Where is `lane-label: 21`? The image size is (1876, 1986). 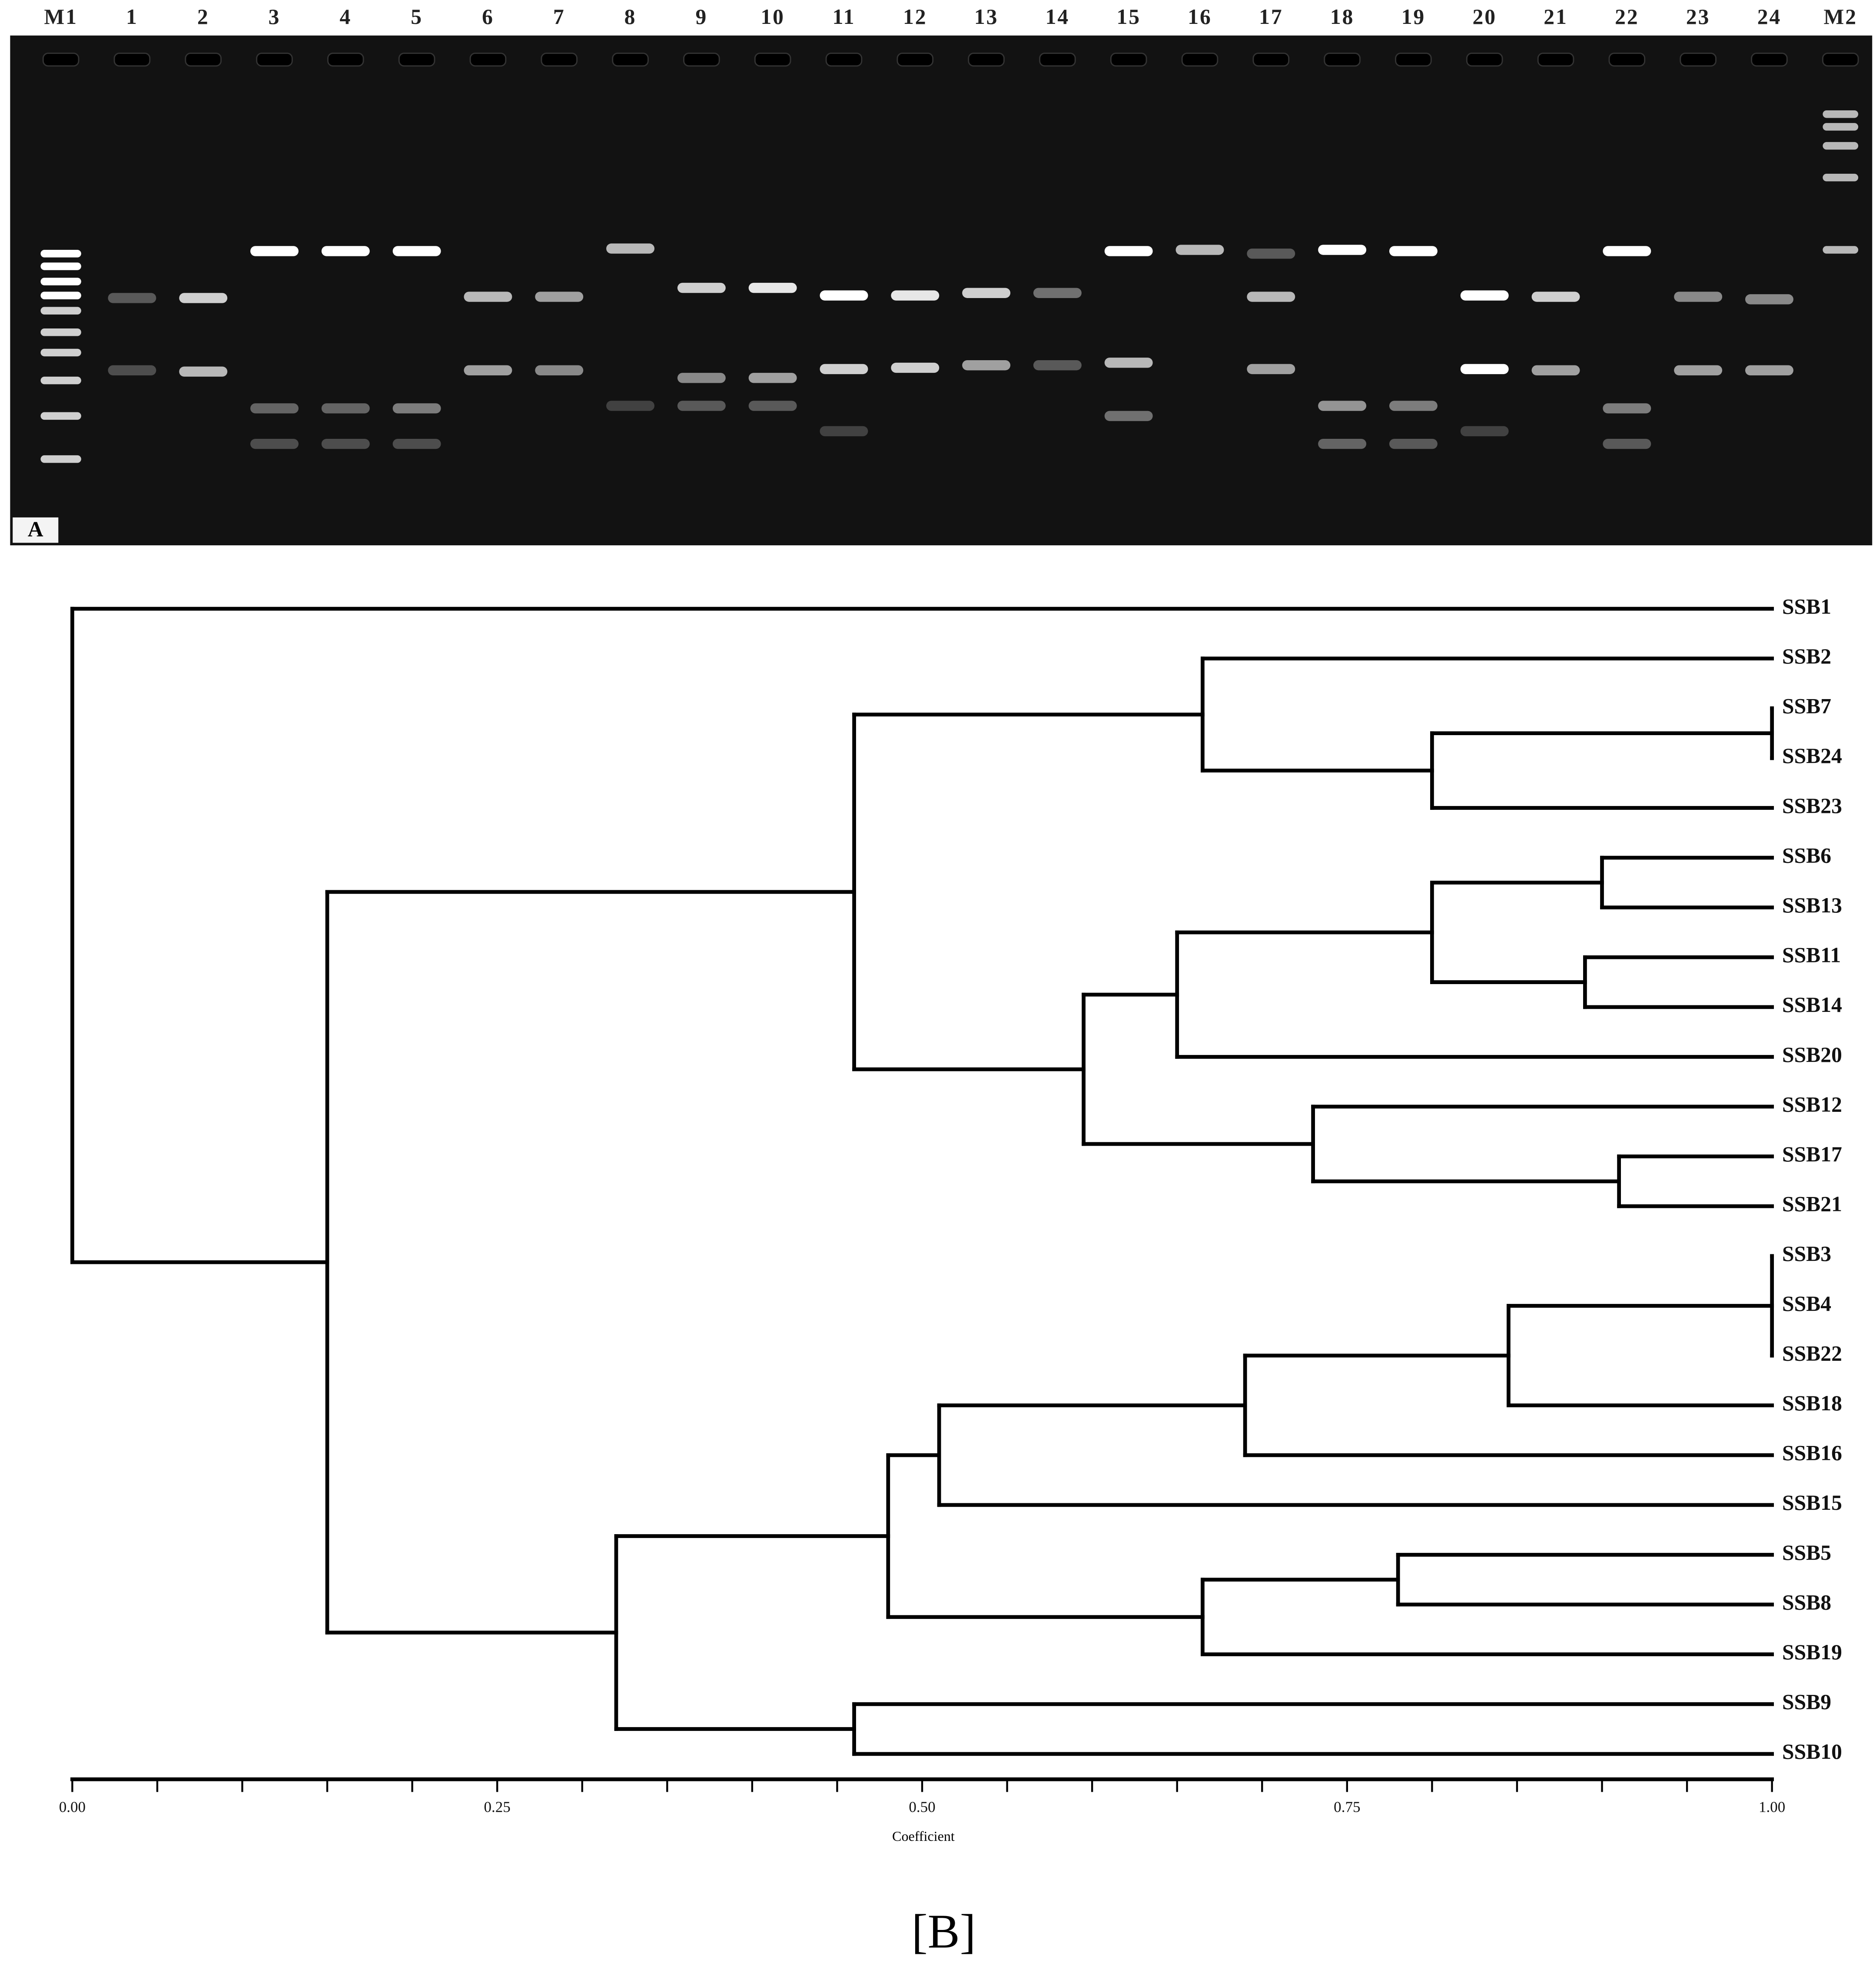
lane-label: 21 is located at coordinates (1555, 17).